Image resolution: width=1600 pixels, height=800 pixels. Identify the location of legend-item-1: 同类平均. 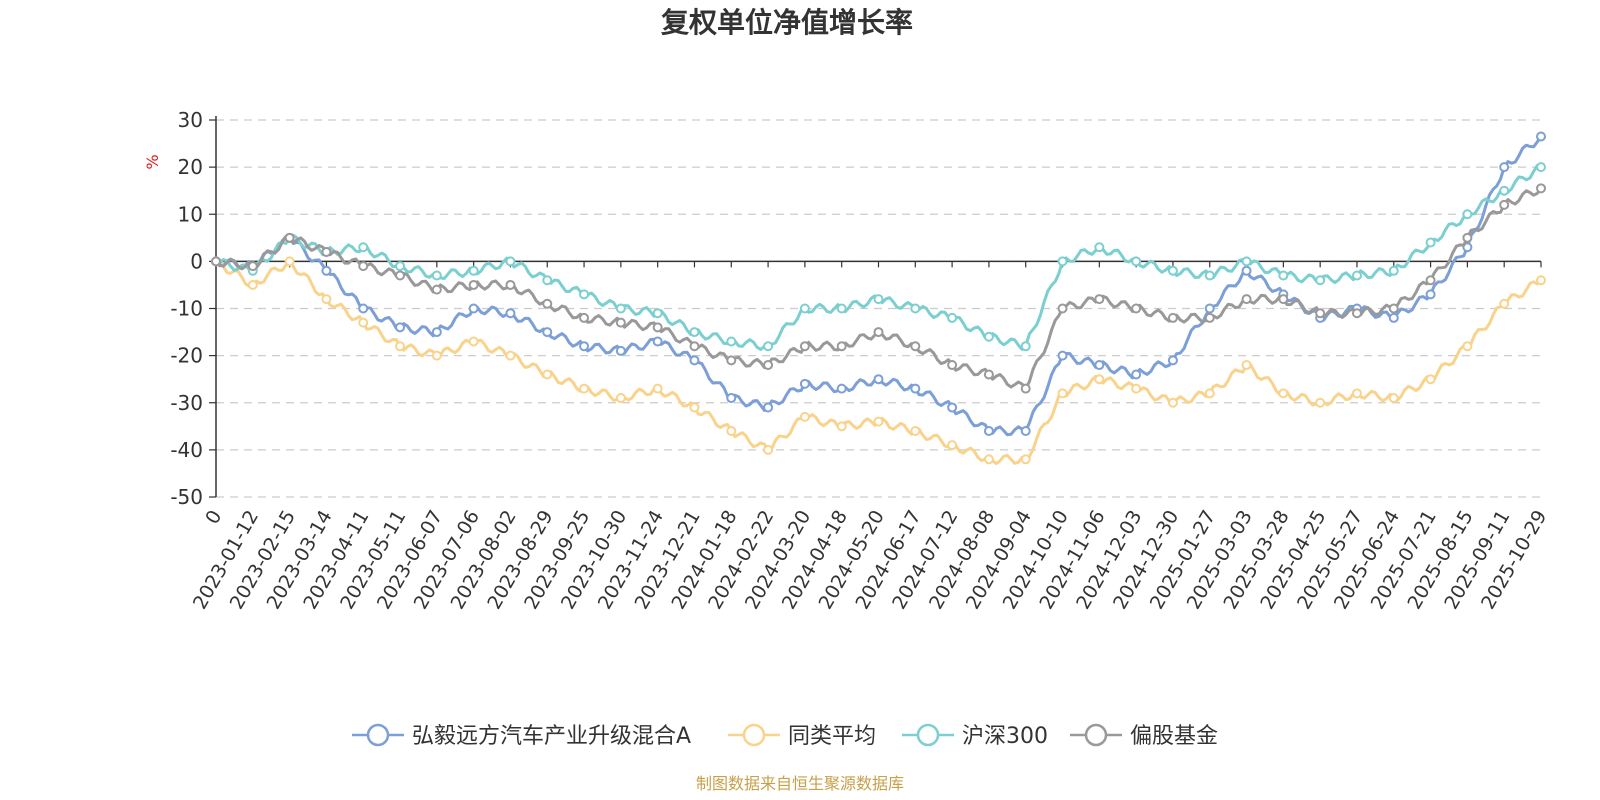
(802, 736).